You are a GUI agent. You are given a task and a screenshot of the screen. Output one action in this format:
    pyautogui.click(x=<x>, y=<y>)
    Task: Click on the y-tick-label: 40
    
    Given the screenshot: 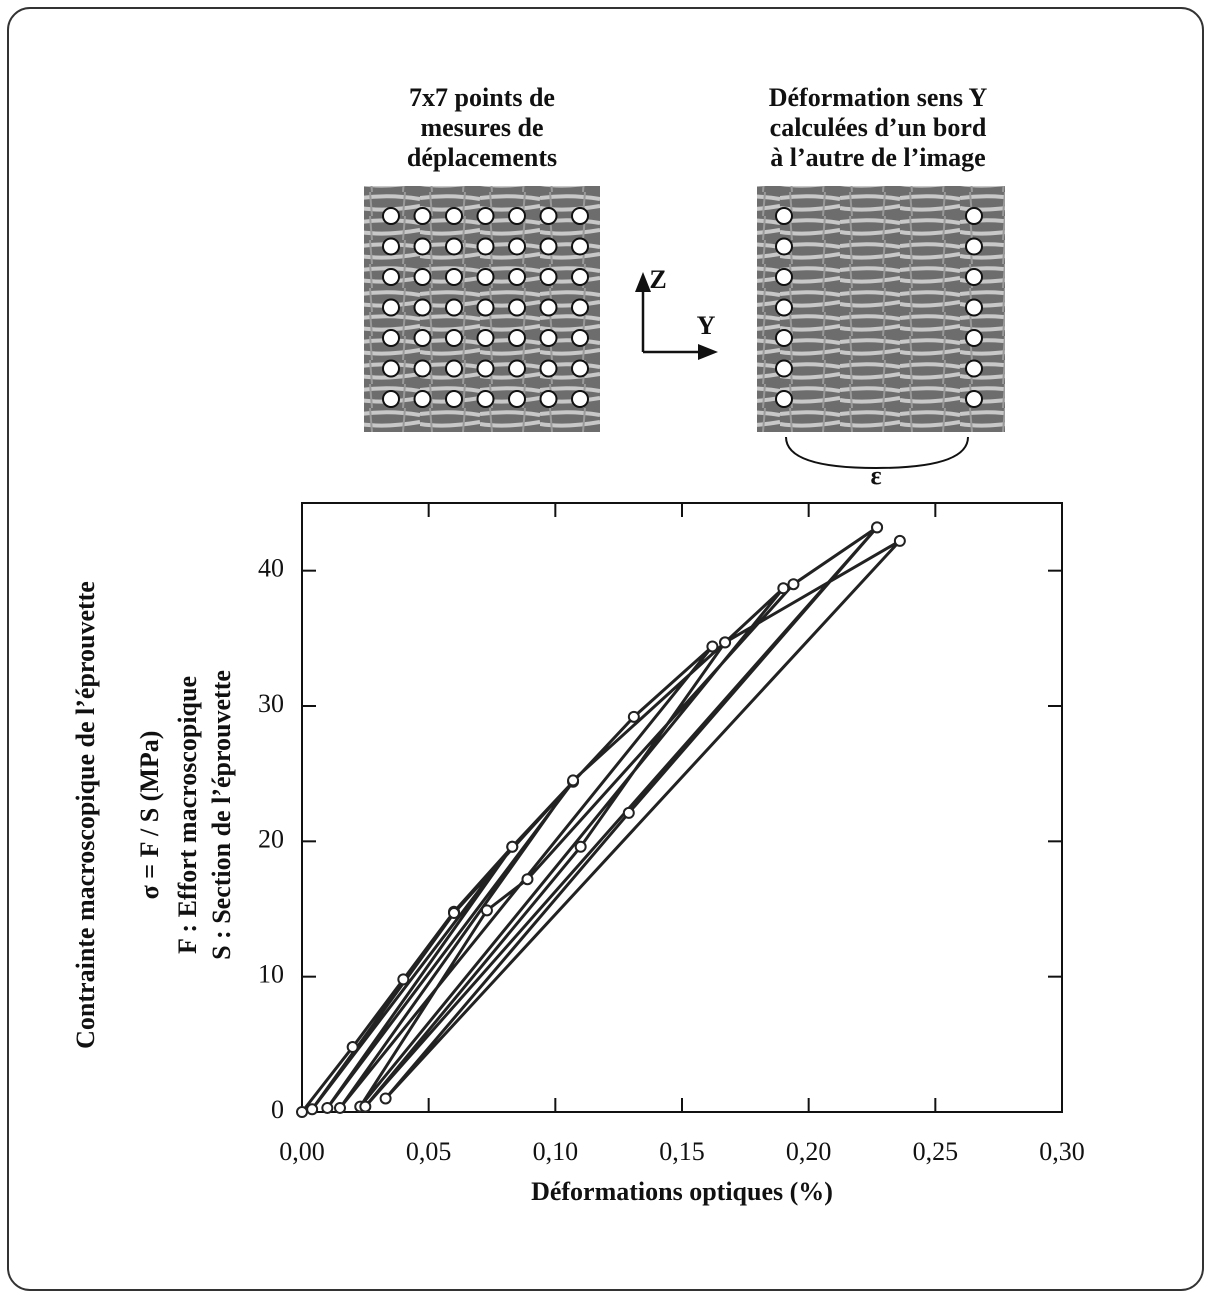 What is the action you would take?
    pyautogui.click(x=271, y=568)
    